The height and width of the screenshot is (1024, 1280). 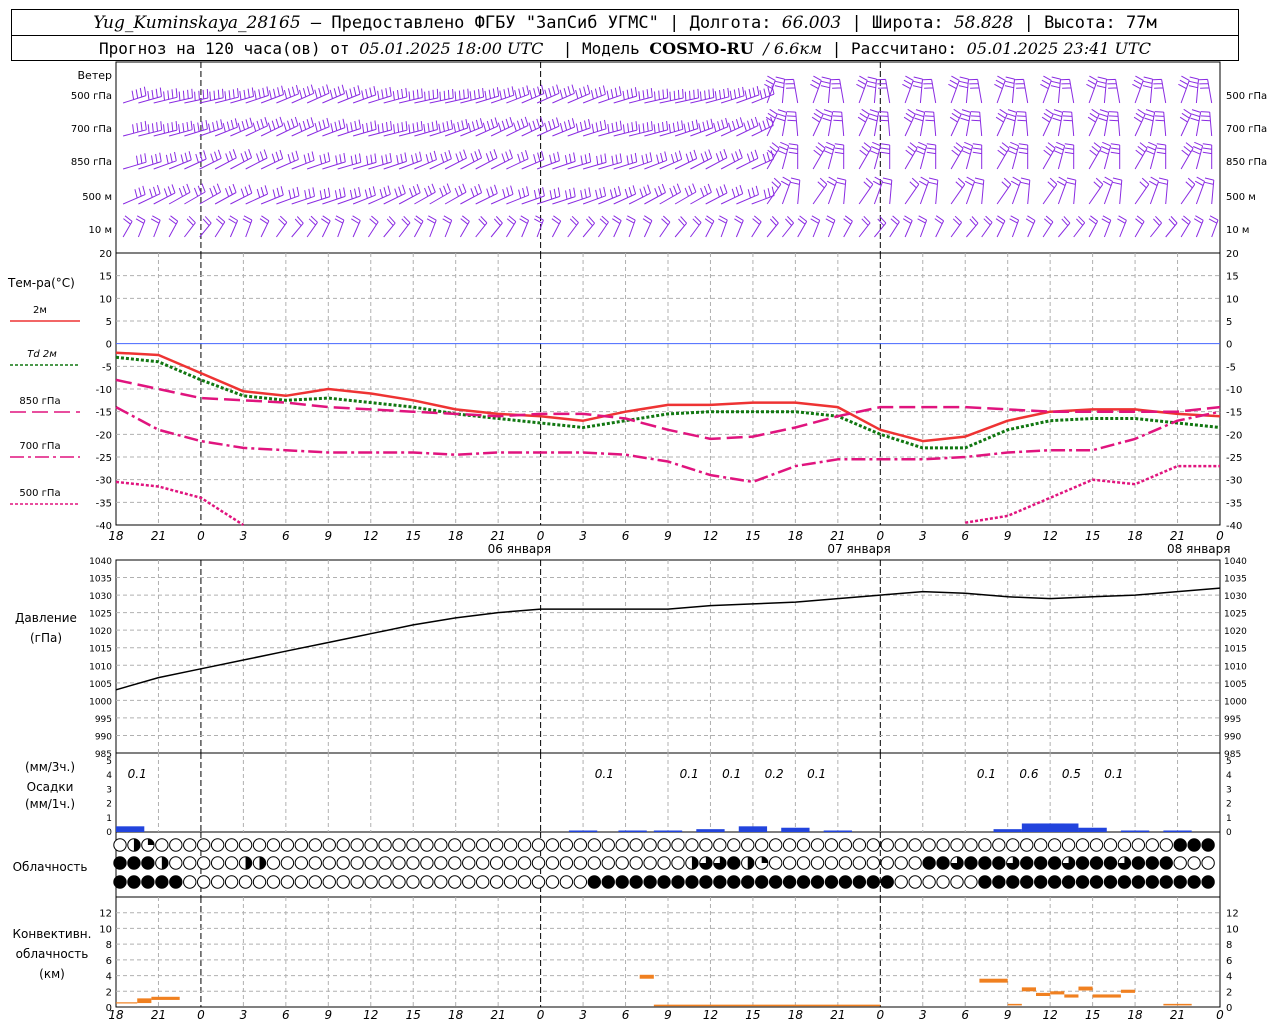 I want to click on temp-legend-label: 700 гПа, so click(x=39, y=446).